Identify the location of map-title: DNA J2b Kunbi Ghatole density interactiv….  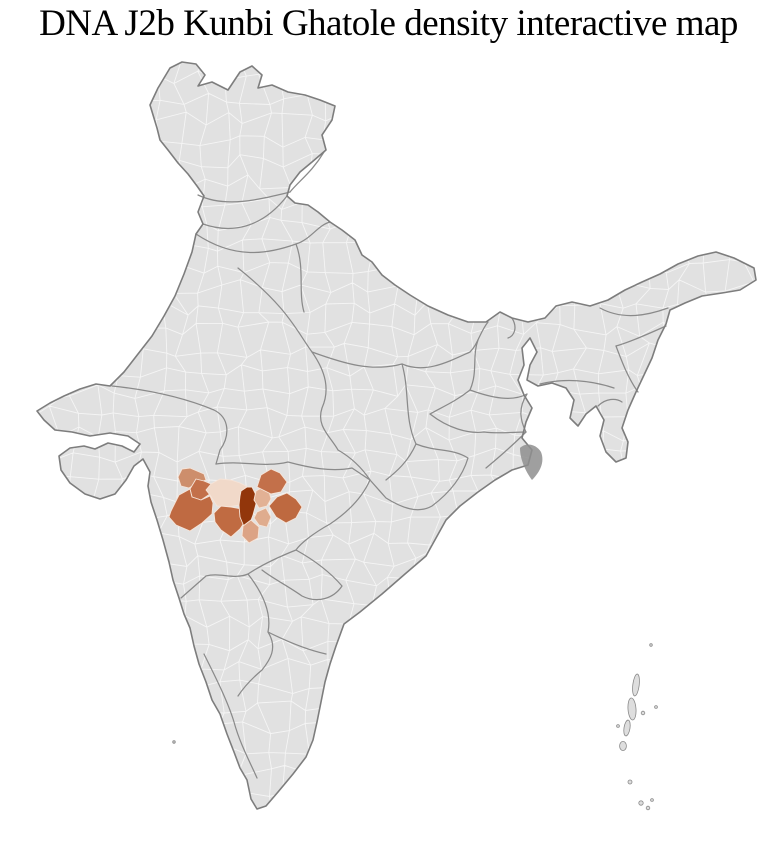
(388, 23).